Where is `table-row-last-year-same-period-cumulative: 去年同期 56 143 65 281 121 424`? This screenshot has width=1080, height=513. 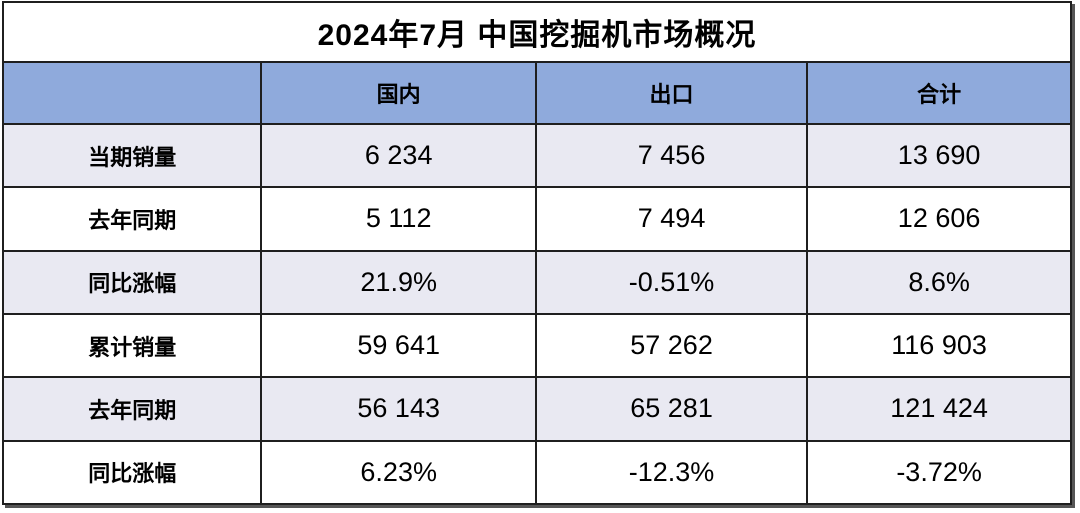
table-row-last-year-same-period-cumulative: 去年同期 56 143 65 281 121 424 is located at coordinates (536, 409).